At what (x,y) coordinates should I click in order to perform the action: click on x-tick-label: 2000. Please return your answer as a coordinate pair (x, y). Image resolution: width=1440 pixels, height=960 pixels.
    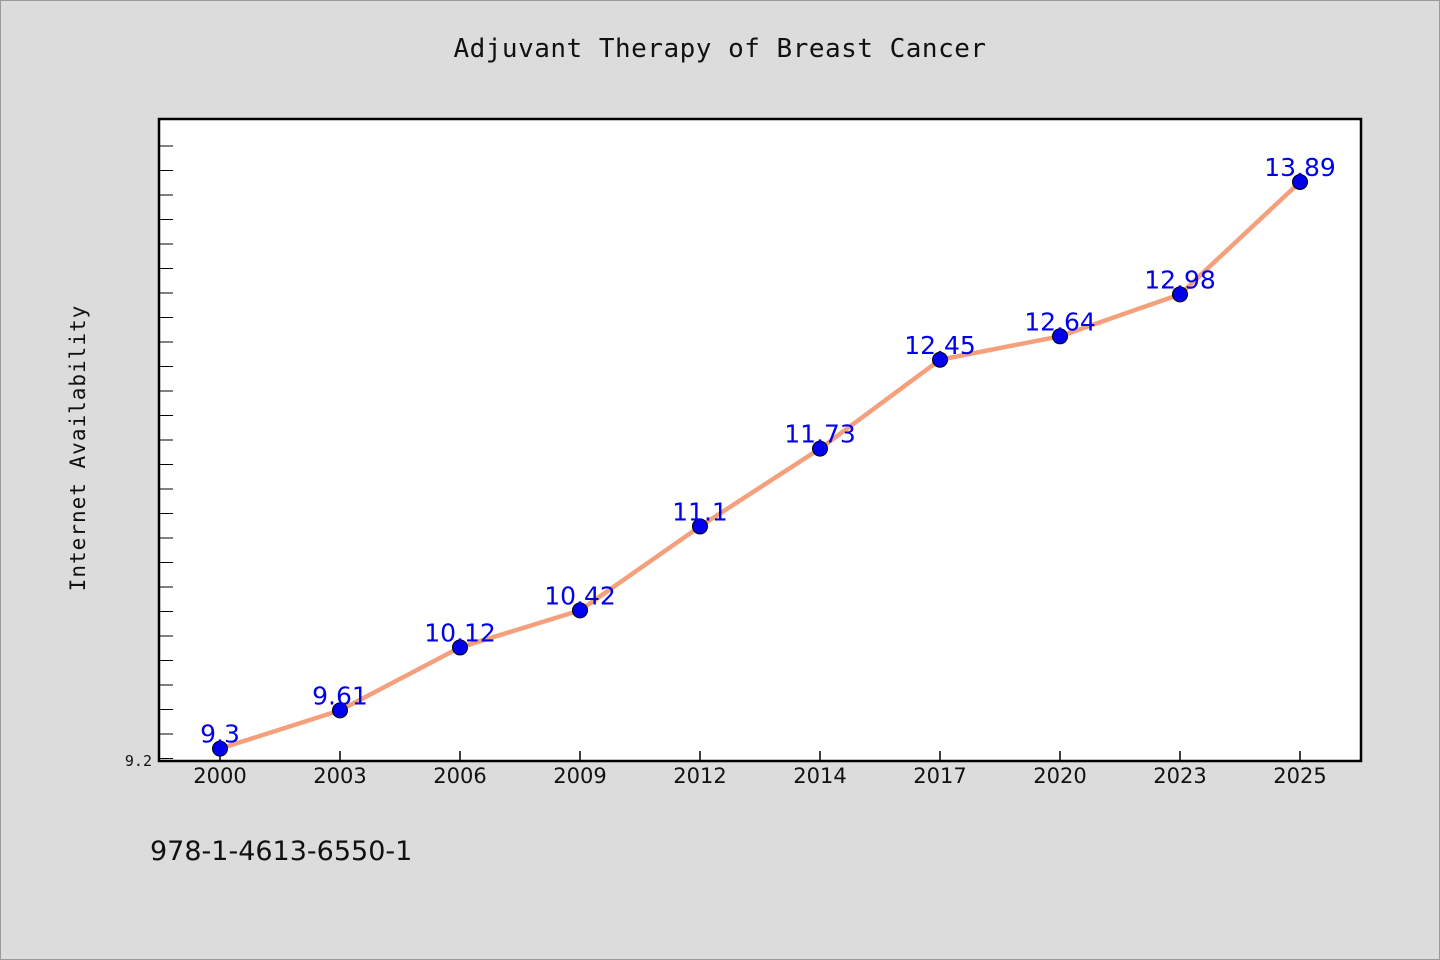
    Looking at the image, I should click on (219, 776).